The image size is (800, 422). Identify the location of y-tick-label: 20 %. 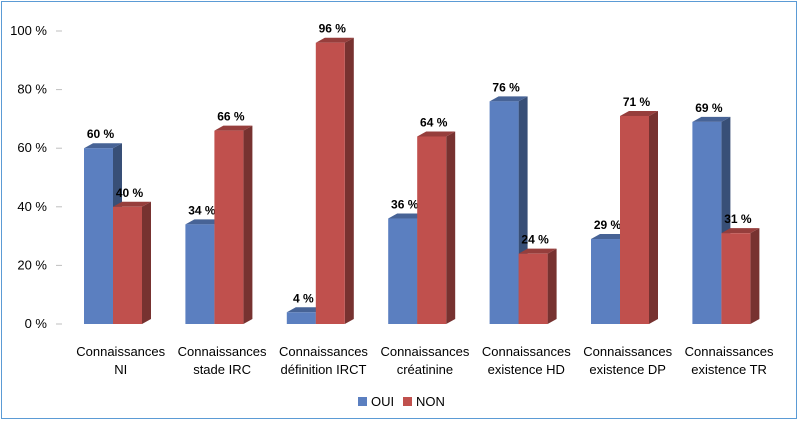
(32, 264).